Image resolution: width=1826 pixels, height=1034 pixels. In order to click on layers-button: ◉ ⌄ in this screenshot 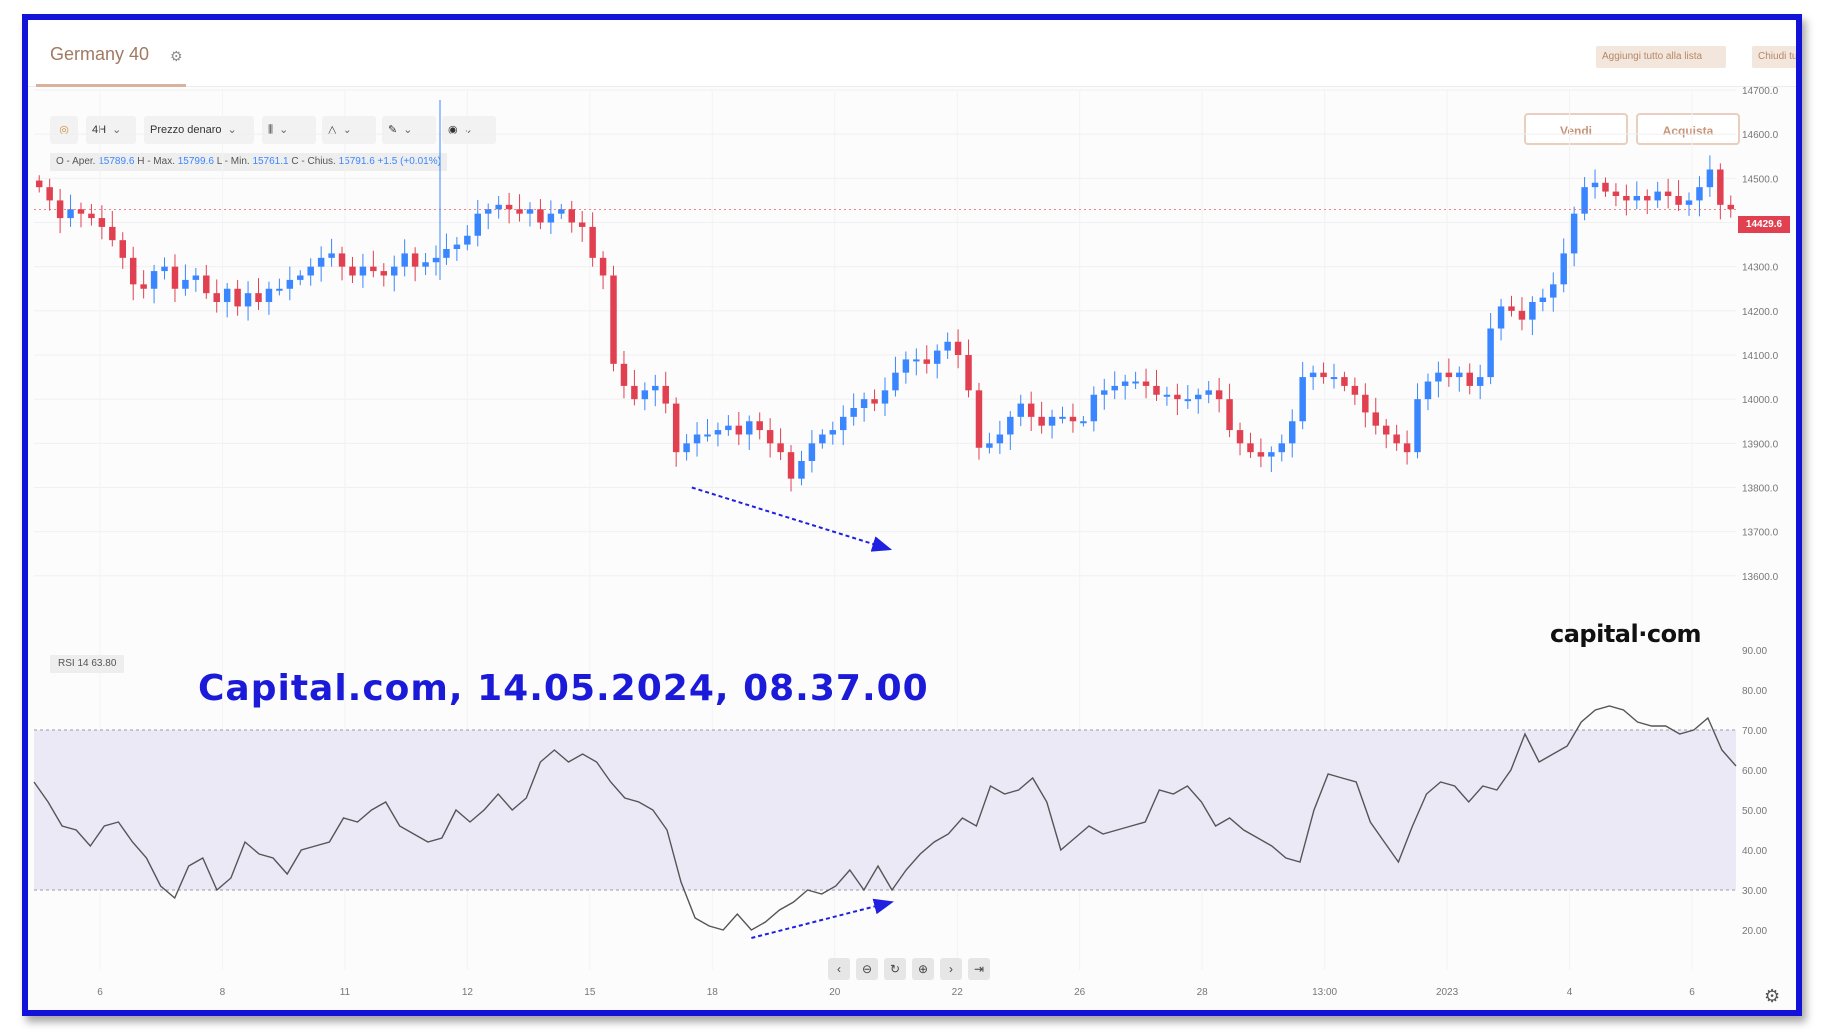, I will do `click(469, 130)`.